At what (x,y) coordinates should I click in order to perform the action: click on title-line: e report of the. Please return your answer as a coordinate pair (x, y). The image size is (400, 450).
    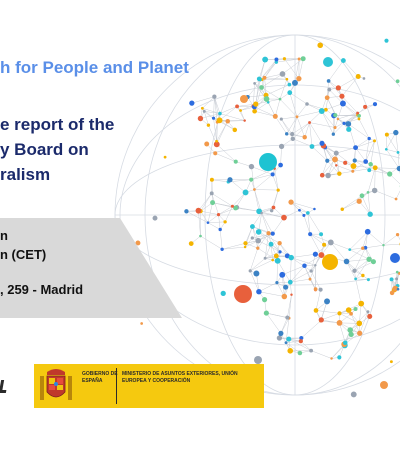
    Looking at the image, I should click on (57, 124).